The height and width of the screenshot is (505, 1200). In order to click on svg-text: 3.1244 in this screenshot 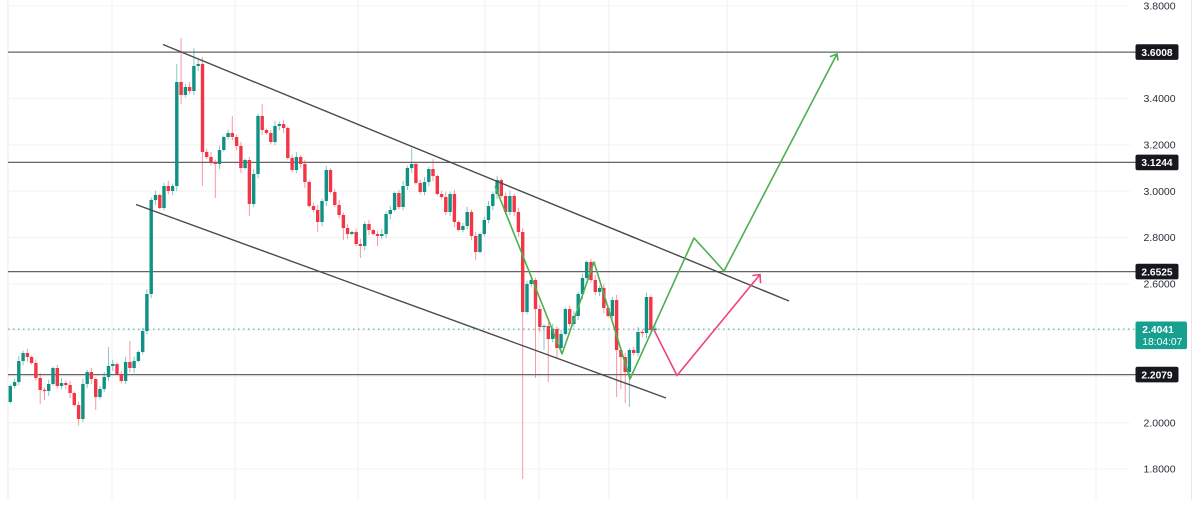, I will do `click(1156, 163)`.